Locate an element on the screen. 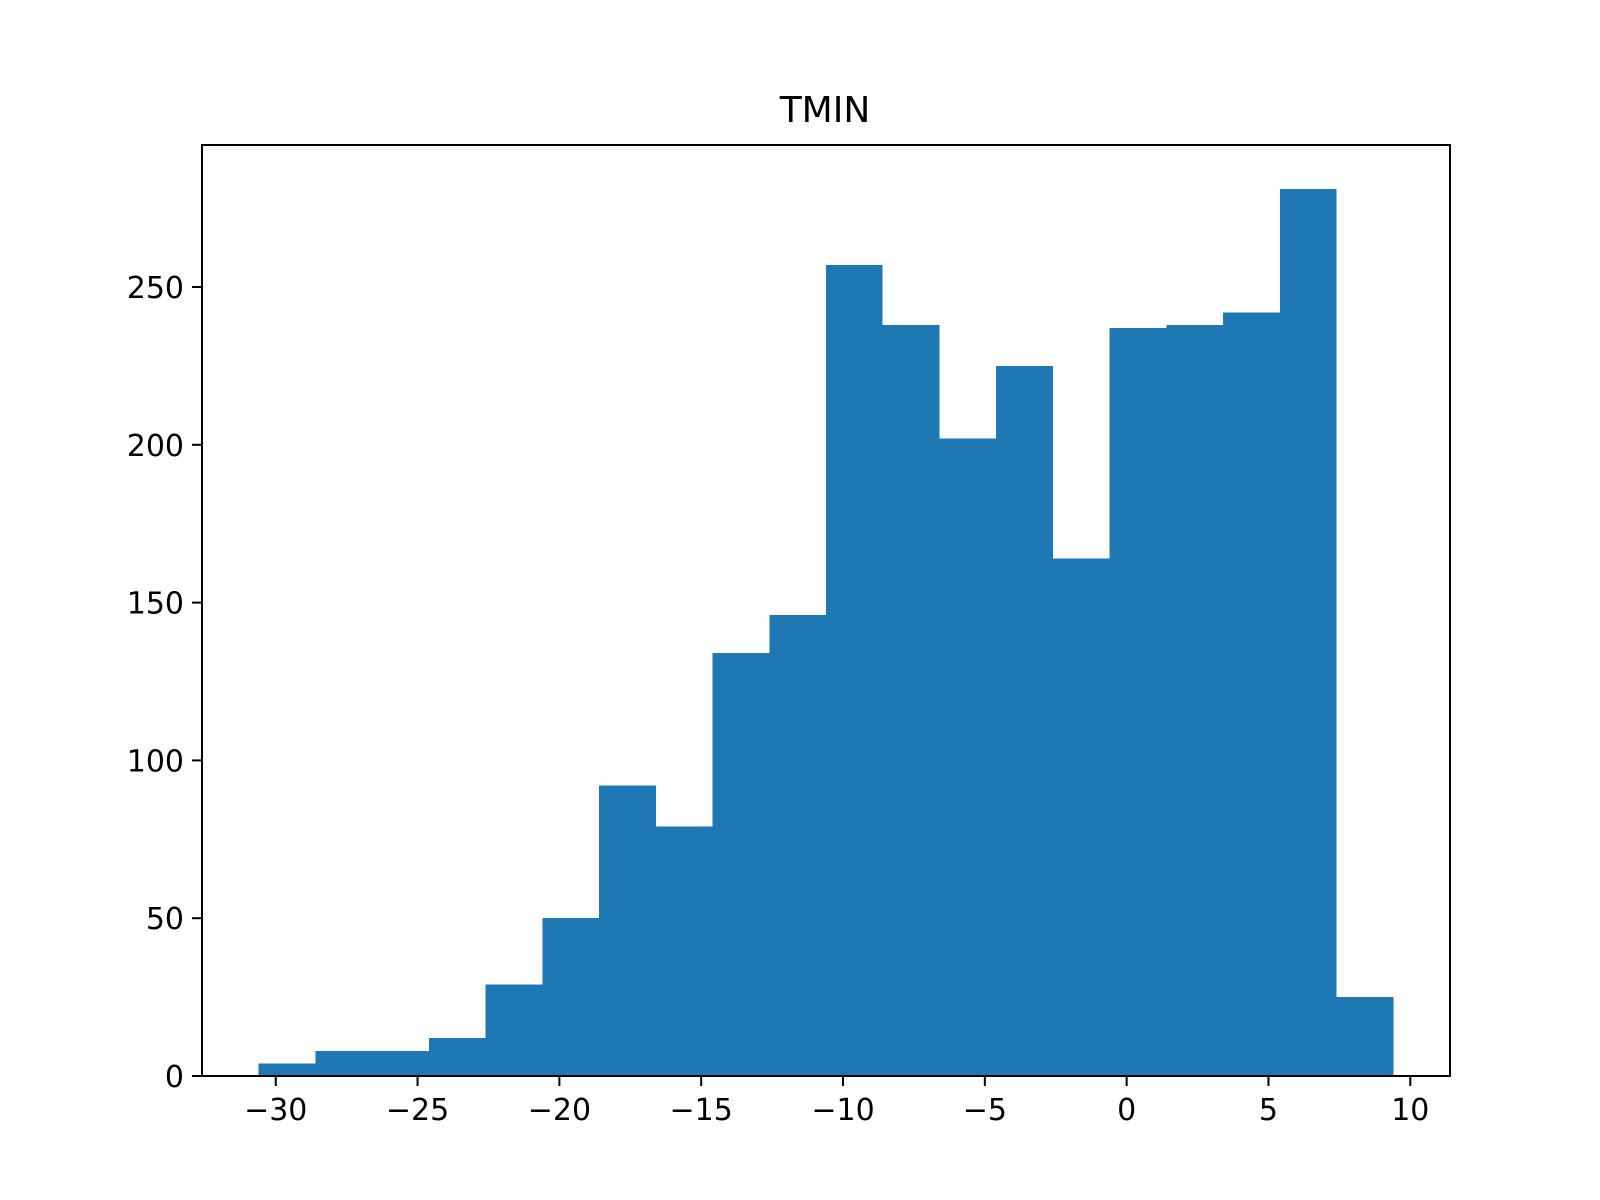 The width and height of the screenshot is (1600, 1200). x-tick-label: 5 is located at coordinates (1268, 1110).